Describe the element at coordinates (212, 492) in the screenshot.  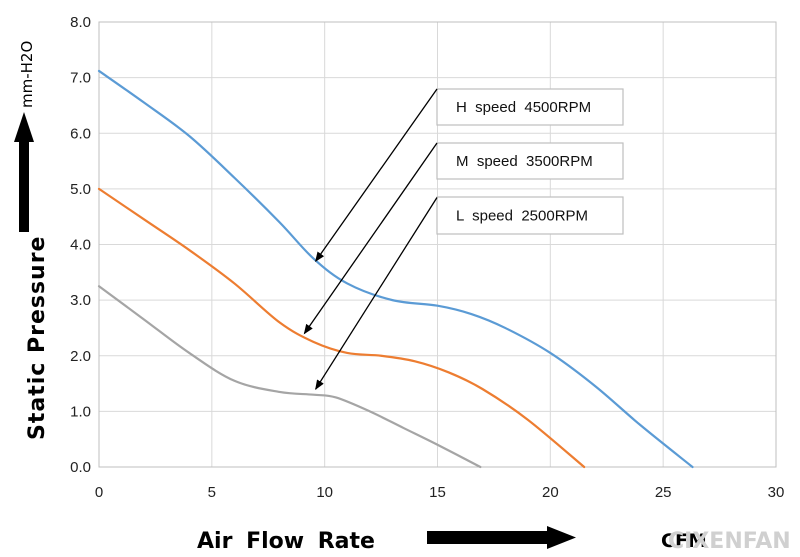
I see `x-tick-label: 5` at that location.